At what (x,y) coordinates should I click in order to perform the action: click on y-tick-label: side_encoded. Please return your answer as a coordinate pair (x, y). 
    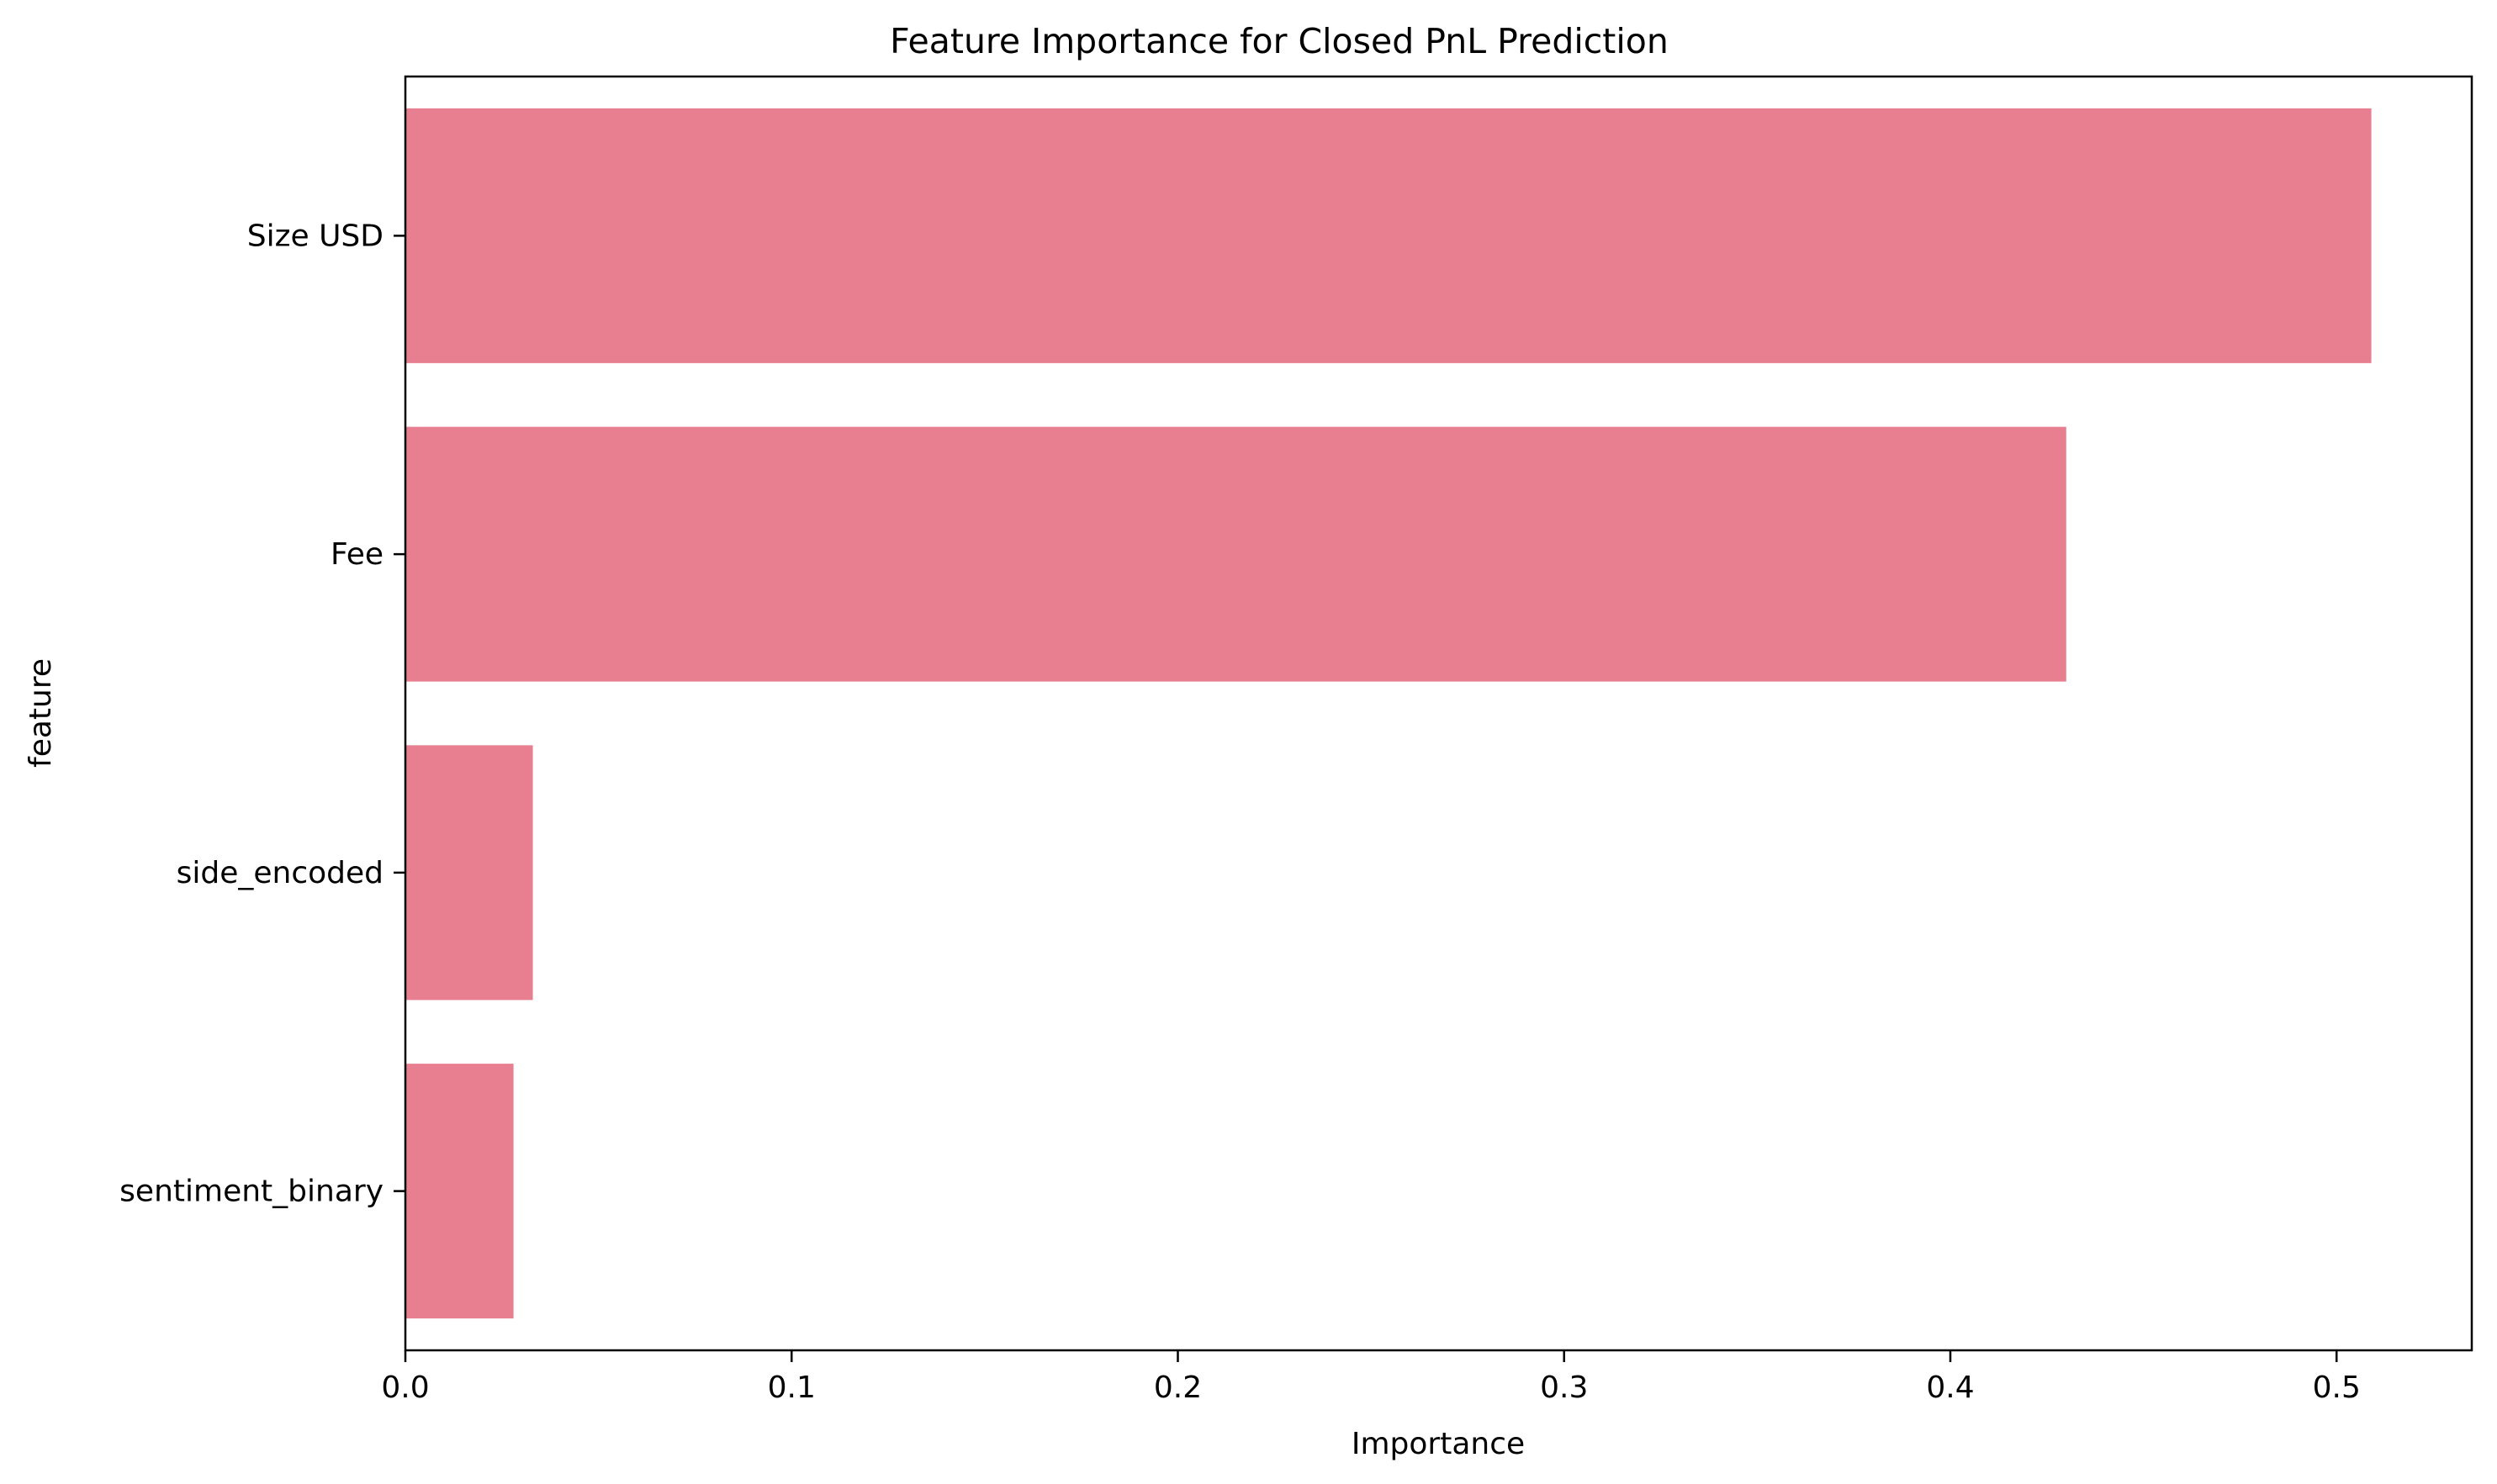
    Looking at the image, I should click on (280, 873).